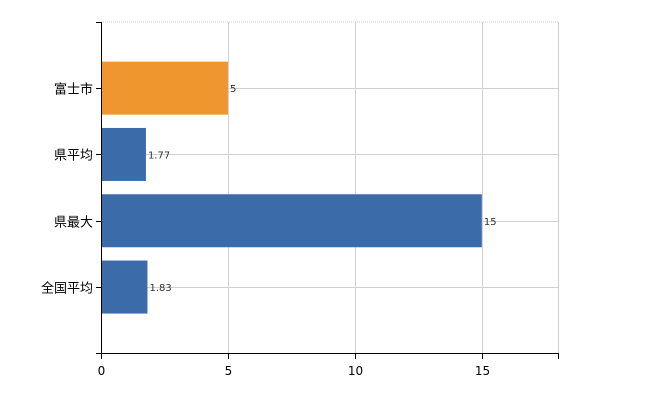 The image size is (650, 404). What do you see at coordinates (355, 371) in the screenshot?
I see `x-tick-label: 10` at bounding box center [355, 371].